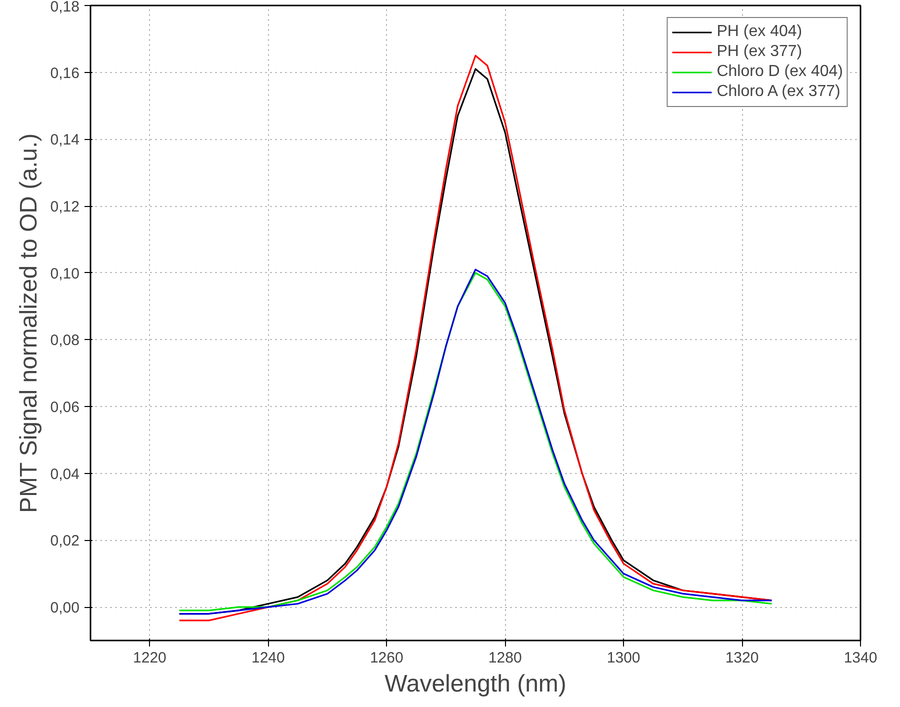  What do you see at coordinates (65, 341) in the screenshot?
I see `y-tick-label: 0,08` at bounding box center [65, 341].